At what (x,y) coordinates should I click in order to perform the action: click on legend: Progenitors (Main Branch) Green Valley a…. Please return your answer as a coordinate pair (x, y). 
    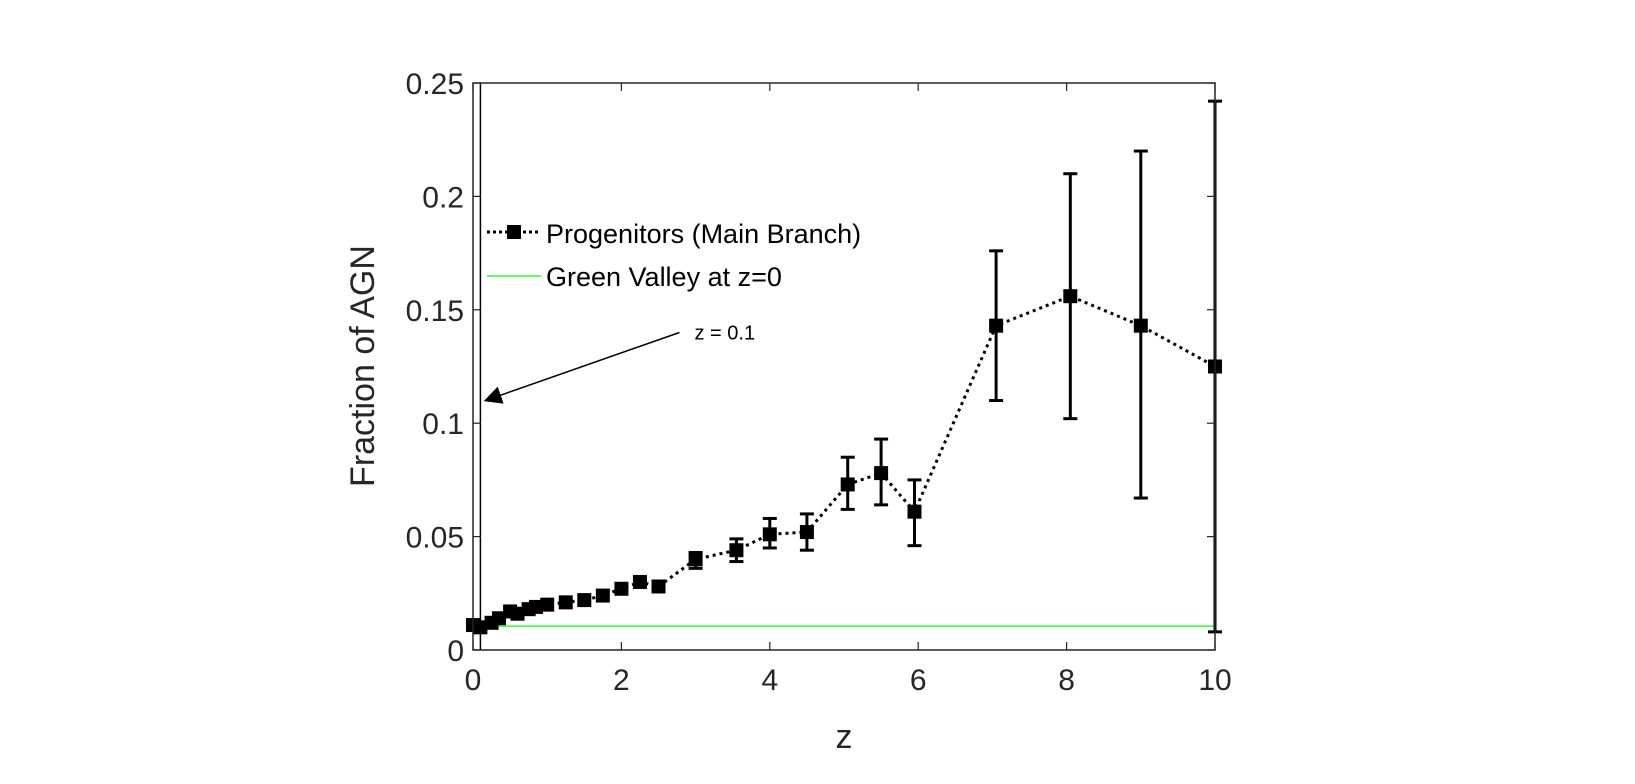
    Looking at the image, I should click on (674, 255).